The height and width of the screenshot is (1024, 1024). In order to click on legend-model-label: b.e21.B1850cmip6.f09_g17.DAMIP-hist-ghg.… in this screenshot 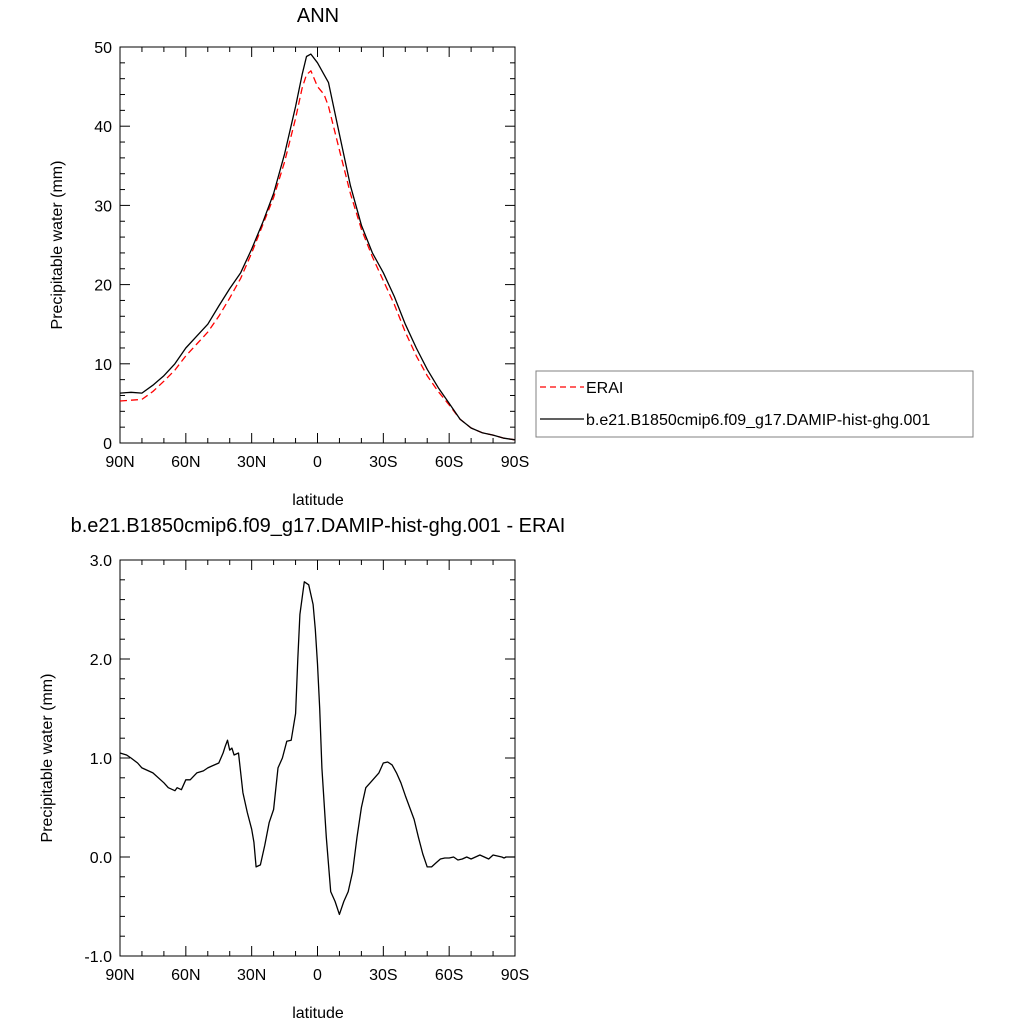, I will do `click(758, 420)`.